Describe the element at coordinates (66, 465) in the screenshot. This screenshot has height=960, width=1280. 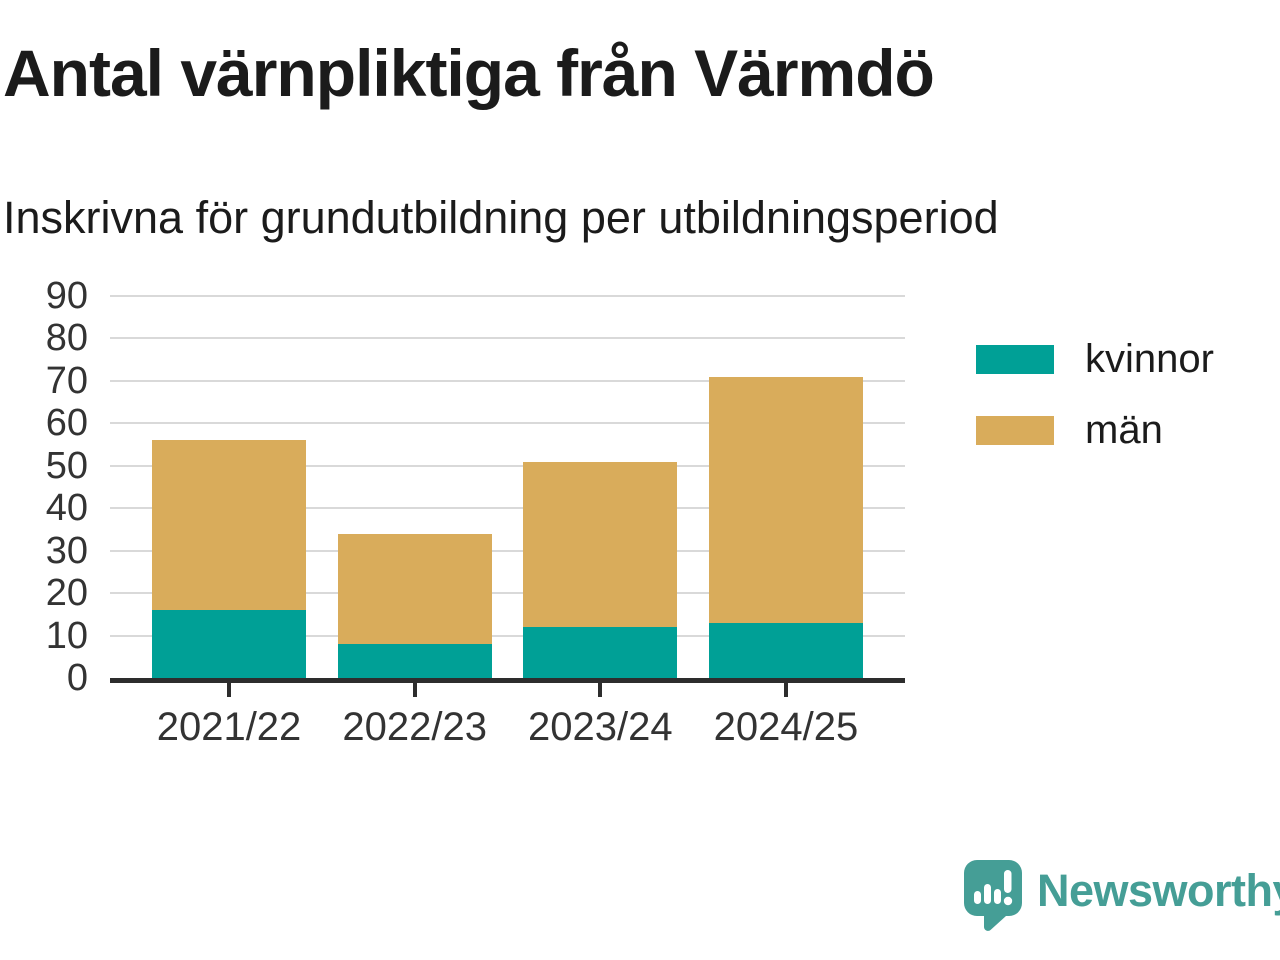
I see `y-axis-tick-label-50: 50` at that location.